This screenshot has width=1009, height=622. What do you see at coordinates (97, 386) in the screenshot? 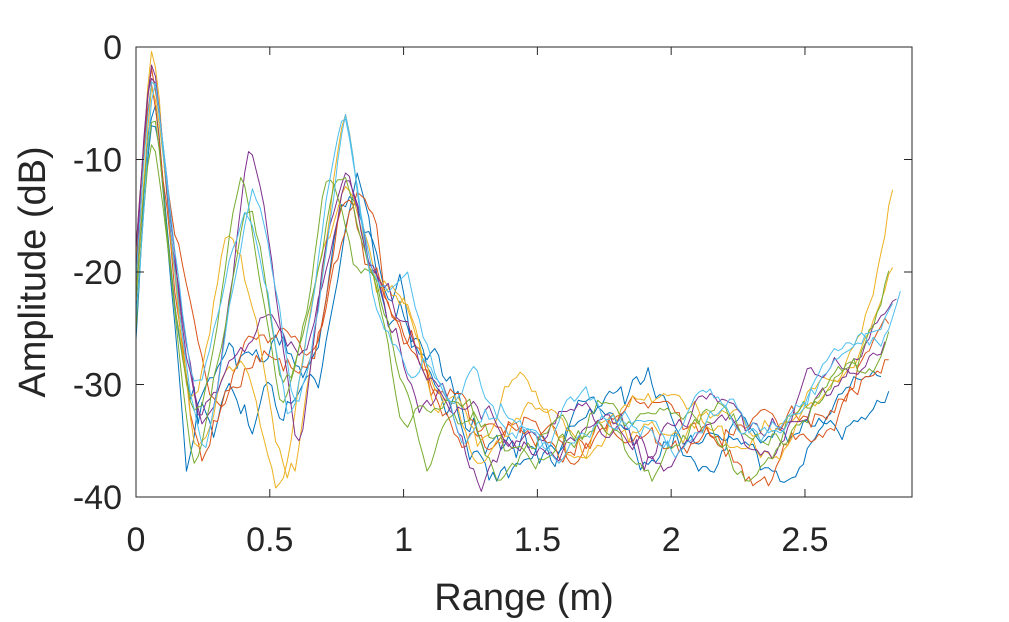
I see `y-tick-label: -30` at bounding box center [97, 386].